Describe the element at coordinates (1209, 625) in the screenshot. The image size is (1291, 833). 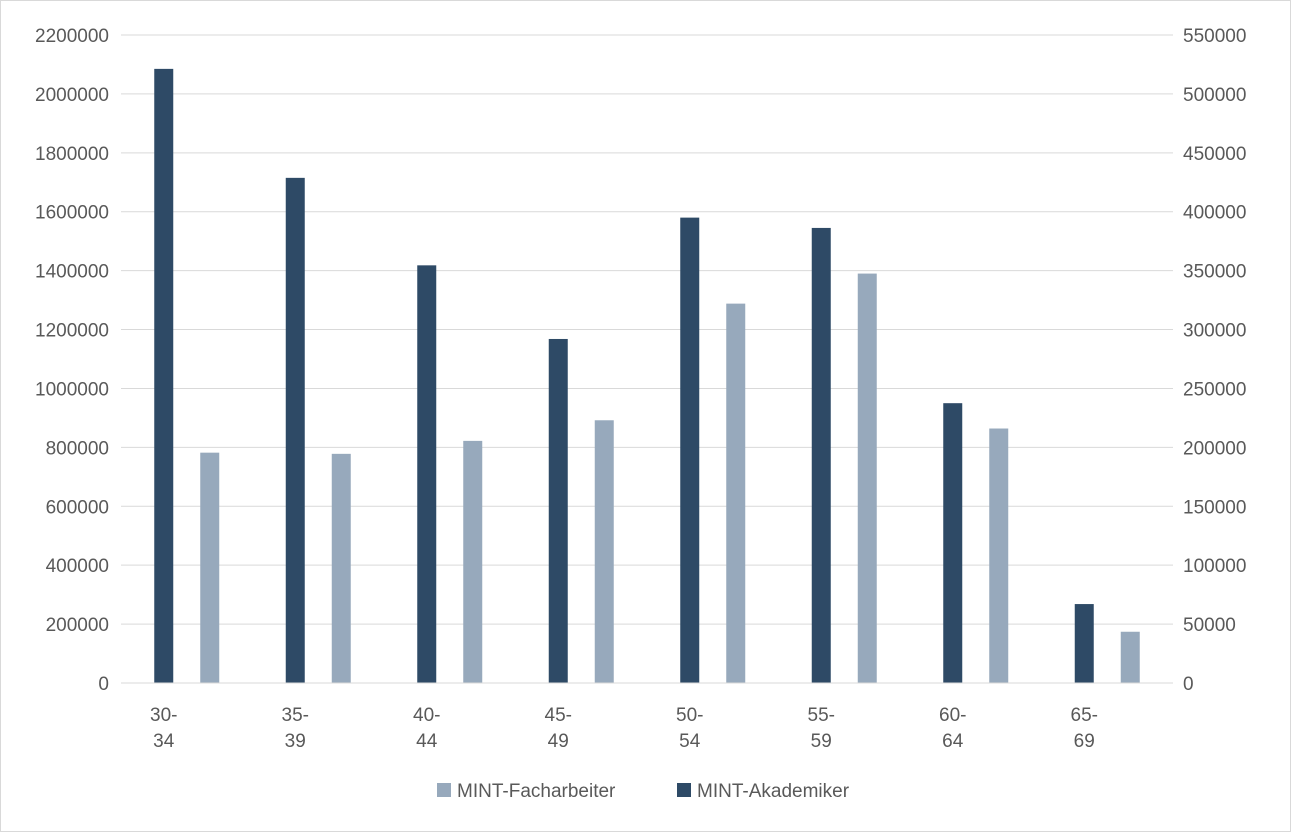
I see `right-axis-tick-label: 50000` at that location.